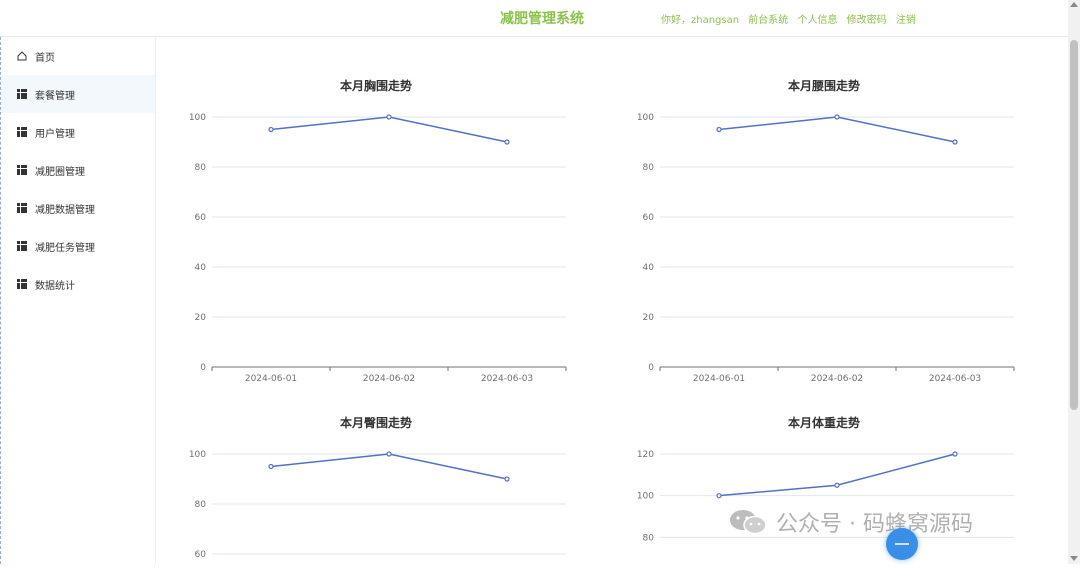  I want to click on chart-title: 本月臀围走势, so click(375, 423).